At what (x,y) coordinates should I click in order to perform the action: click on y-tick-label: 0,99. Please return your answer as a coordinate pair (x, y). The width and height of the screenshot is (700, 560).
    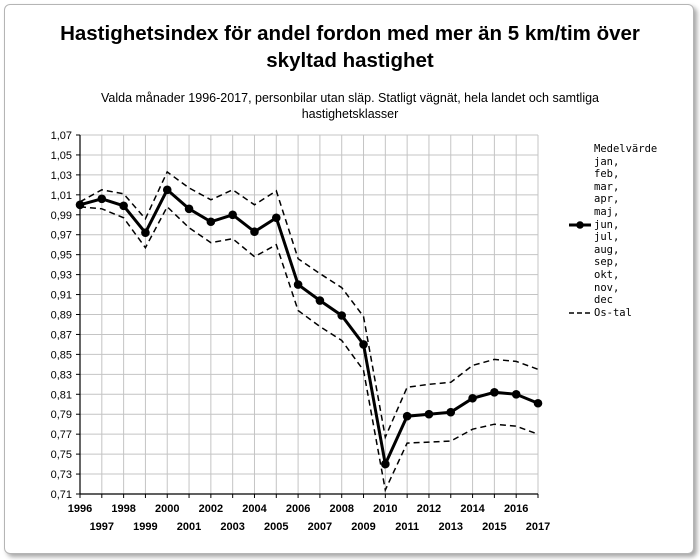
    Looking at the image, I should click on (61, 216).